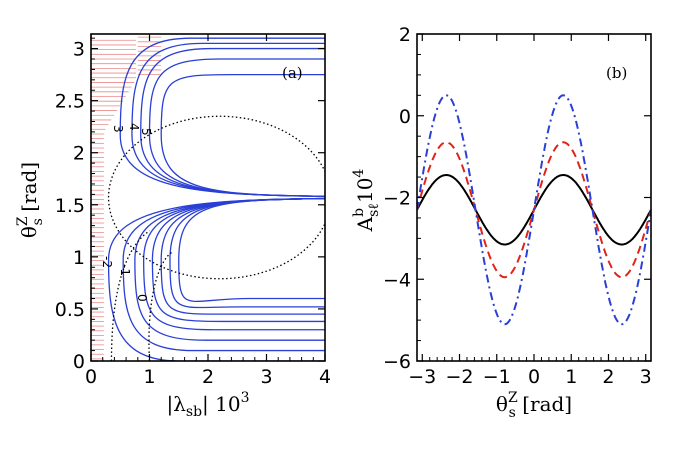 This screenshot has height=465, width=692. I want to click on contour-label-5: 5, so click(146, 132).